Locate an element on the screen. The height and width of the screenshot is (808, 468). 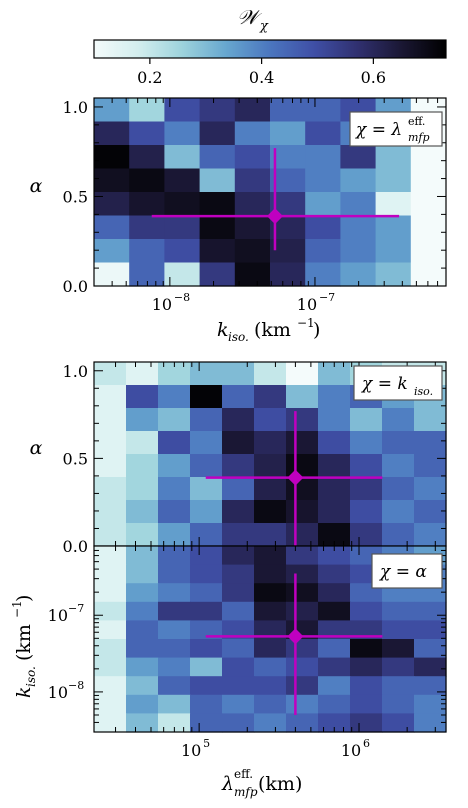
colorbar: 𝒲 χ 0.2 0.4 0.6 is located at coordinates (270, 46).